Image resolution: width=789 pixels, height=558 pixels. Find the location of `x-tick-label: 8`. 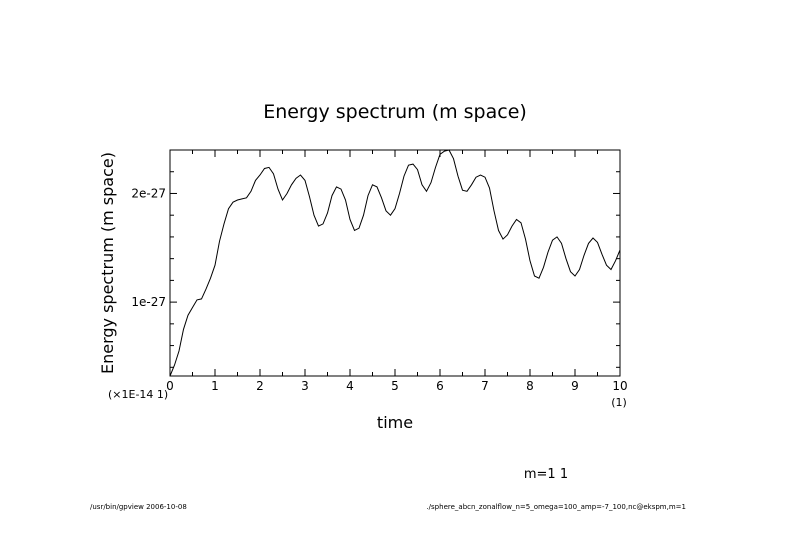

x-tick-label: 8 is located at coordinates (530, 386).